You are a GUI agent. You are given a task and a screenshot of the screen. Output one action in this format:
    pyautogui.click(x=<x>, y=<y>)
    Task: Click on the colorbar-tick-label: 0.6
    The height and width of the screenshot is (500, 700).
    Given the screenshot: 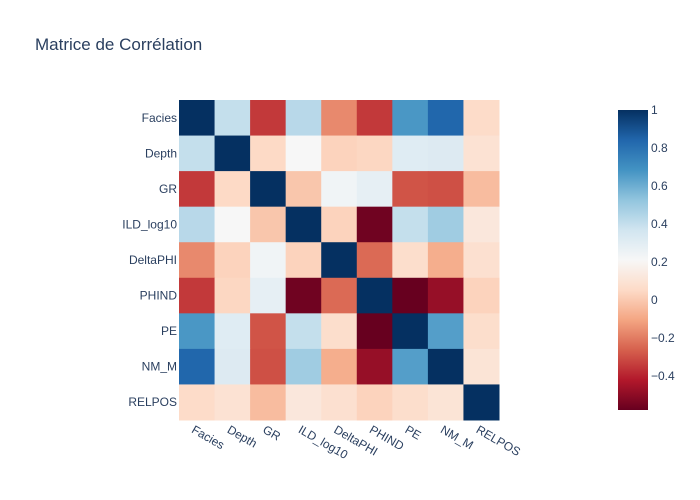 What is the action you would take?
    pyautogui.click(x=659, y=186)
    